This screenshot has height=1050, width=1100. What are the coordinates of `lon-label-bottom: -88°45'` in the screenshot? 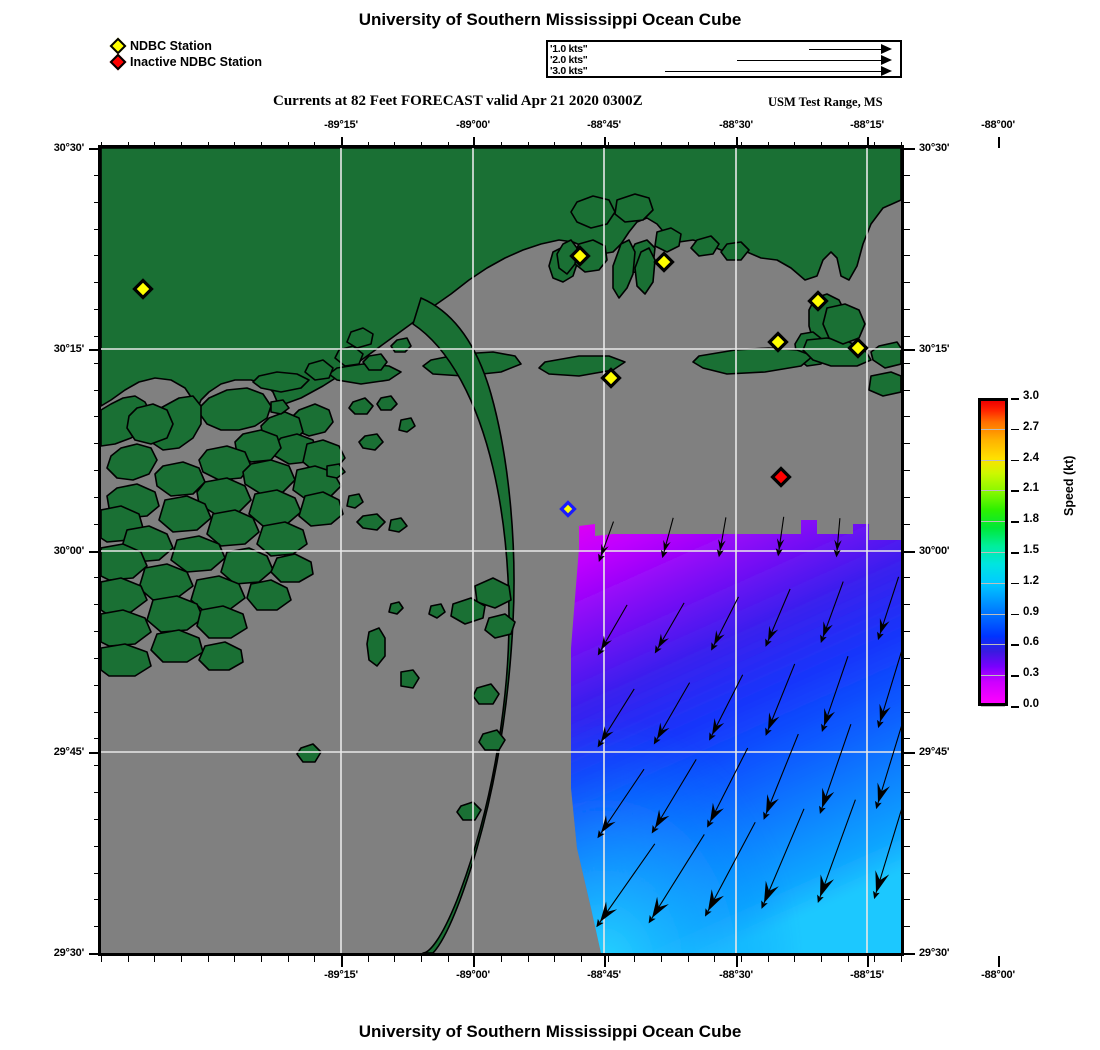 It's located at (604, 975).